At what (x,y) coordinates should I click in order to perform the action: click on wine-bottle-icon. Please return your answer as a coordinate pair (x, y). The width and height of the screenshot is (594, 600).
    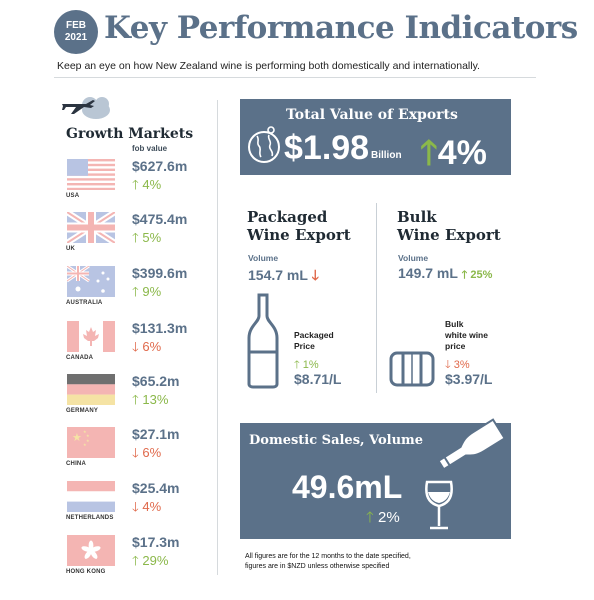
    Looking at the image, I should click on (263, 341).